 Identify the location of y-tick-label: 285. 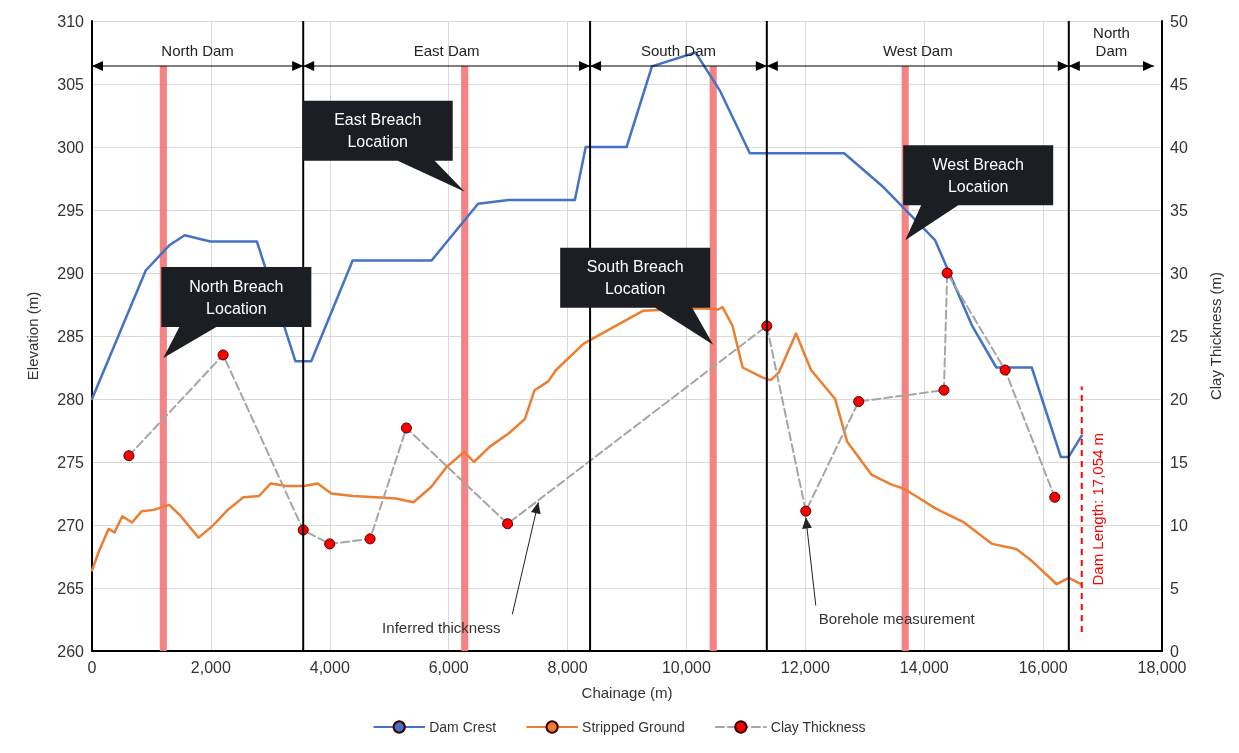
(71, 336).